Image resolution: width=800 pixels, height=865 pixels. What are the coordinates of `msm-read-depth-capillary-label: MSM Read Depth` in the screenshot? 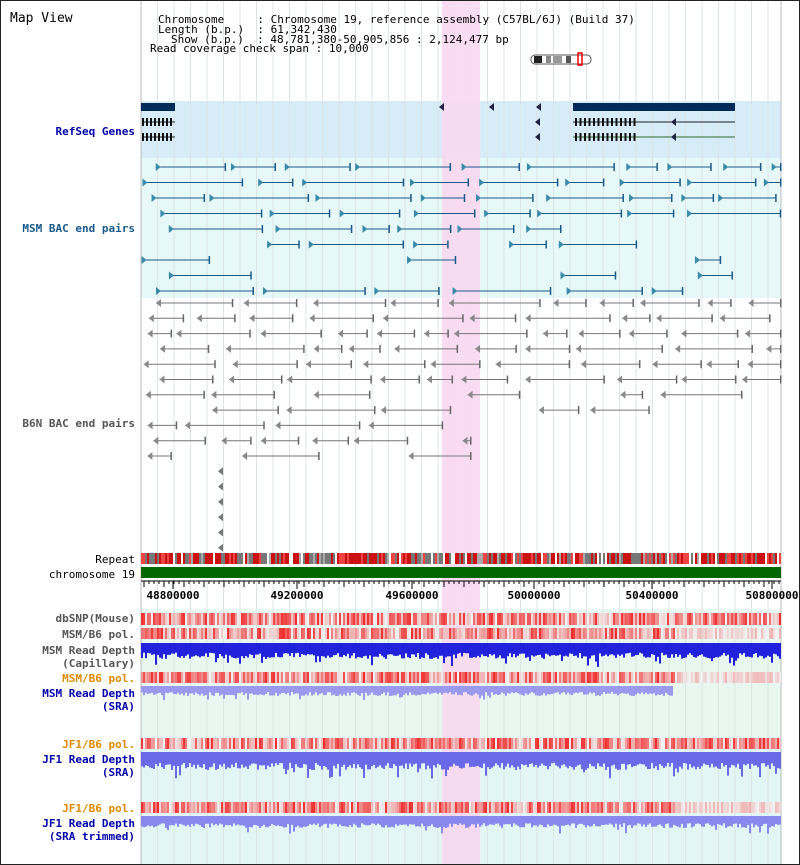 It's located at (88, 650).